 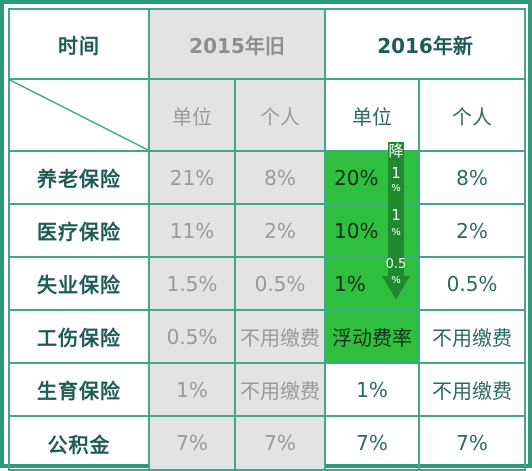 What do you see at coordinates (472, 283) in the screenshot?
I see `new-person-rate: 0.5%` at bounding box center [472, 283].